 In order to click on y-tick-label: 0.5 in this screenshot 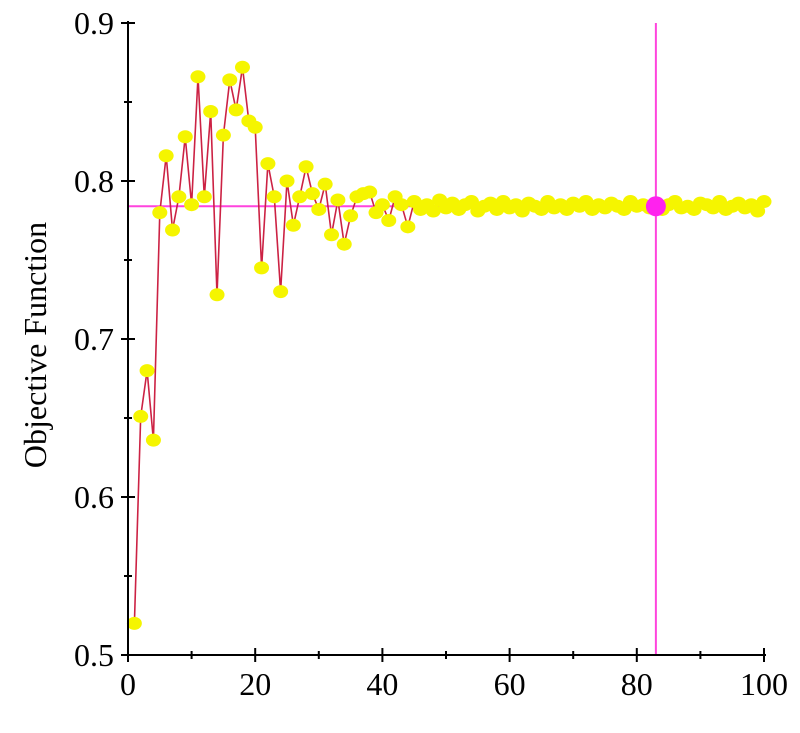, I will do `click(94, 655)`.